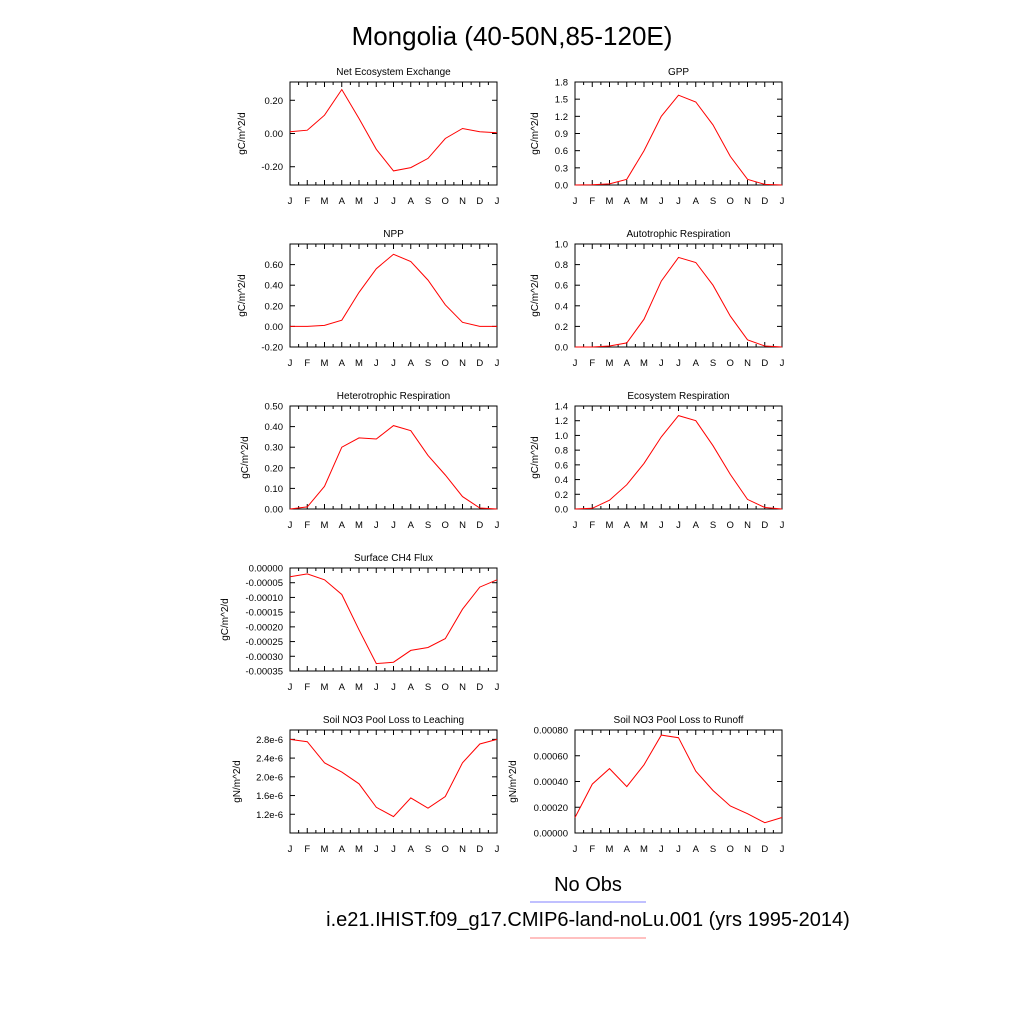 The height and width of the screenshot is (1024, 1024). Describe the element at coordinates (393, 396) in the screenshot. I see `panel-title: Heterotrophic Respiration` at that location.